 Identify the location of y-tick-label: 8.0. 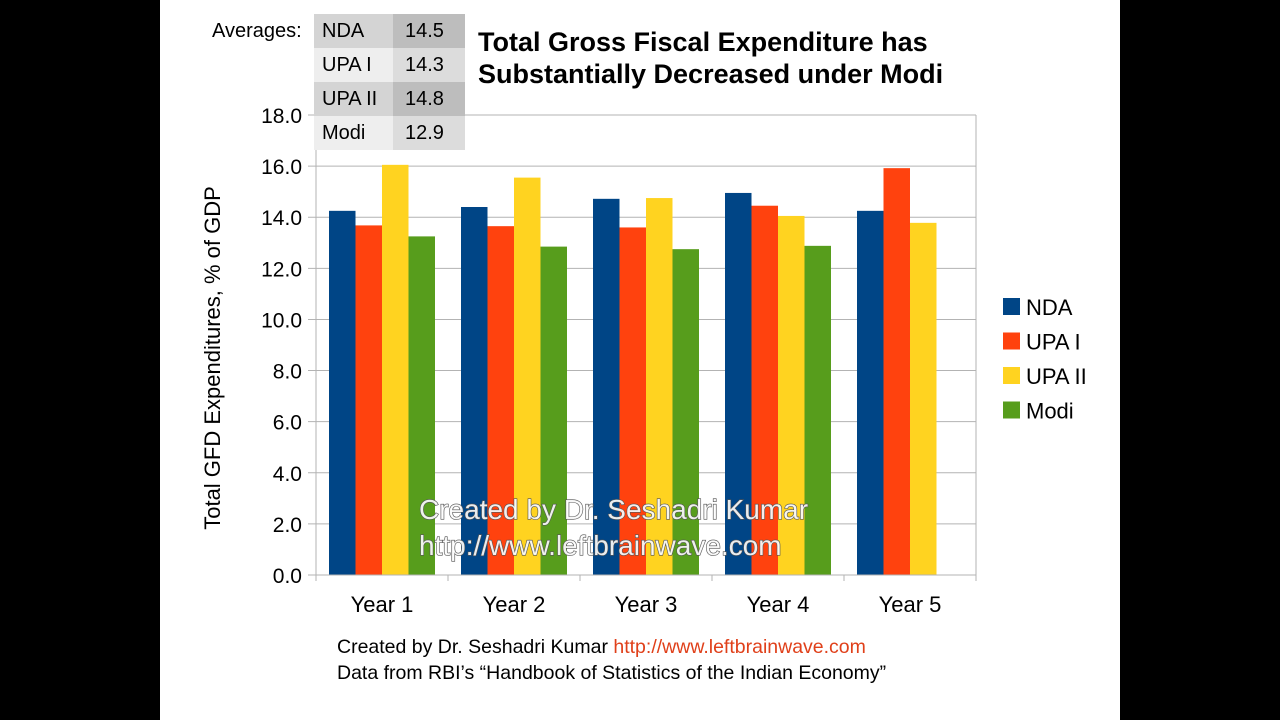
(287, 372).